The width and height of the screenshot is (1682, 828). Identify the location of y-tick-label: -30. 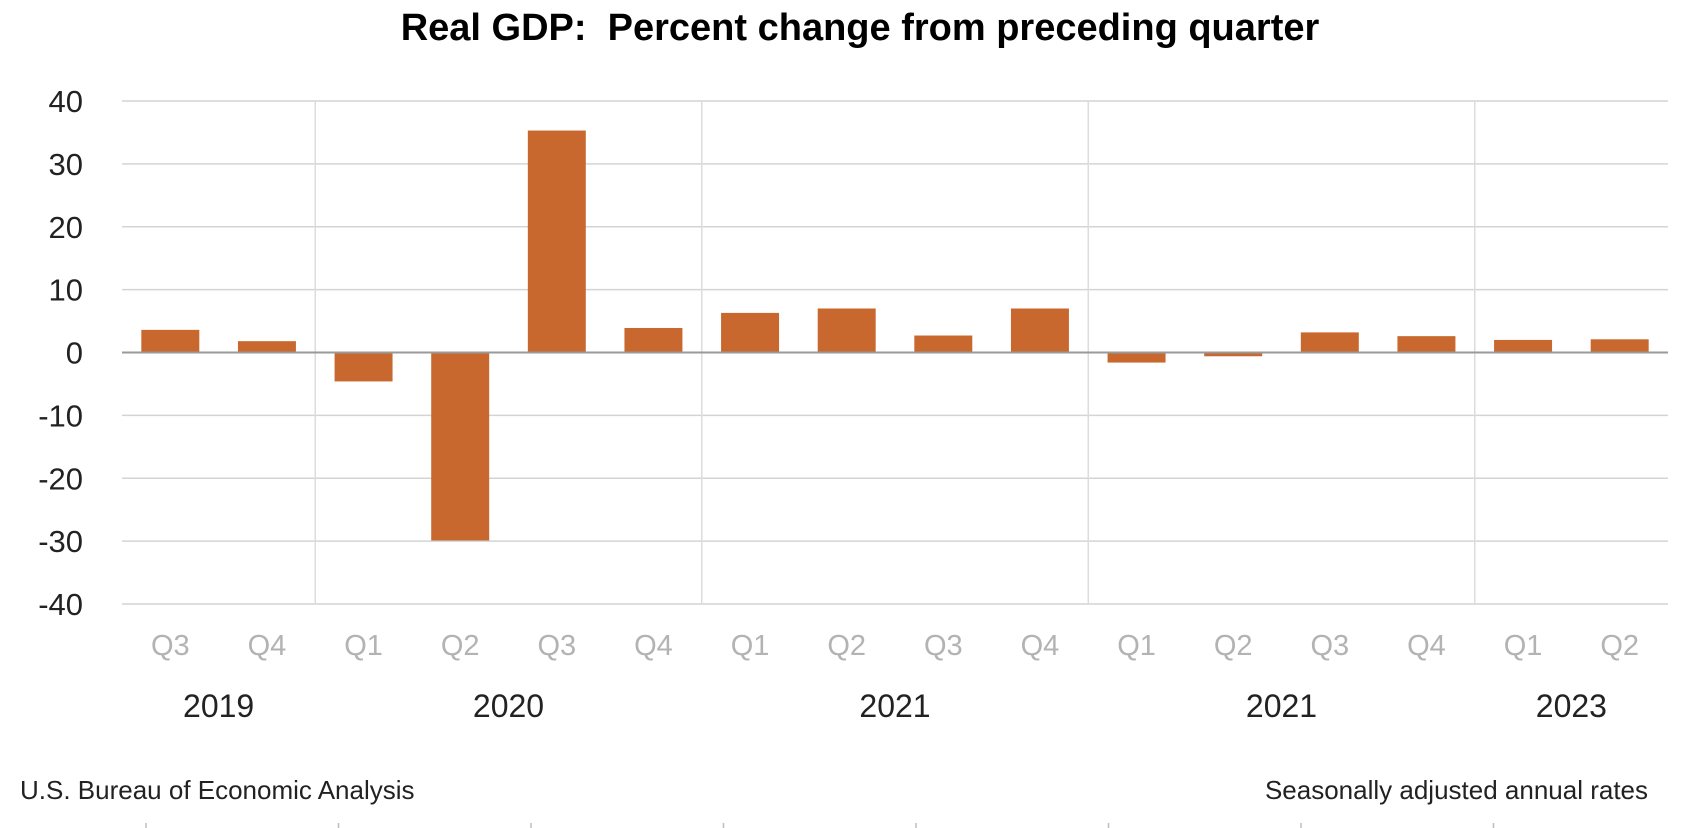
(60, 541).